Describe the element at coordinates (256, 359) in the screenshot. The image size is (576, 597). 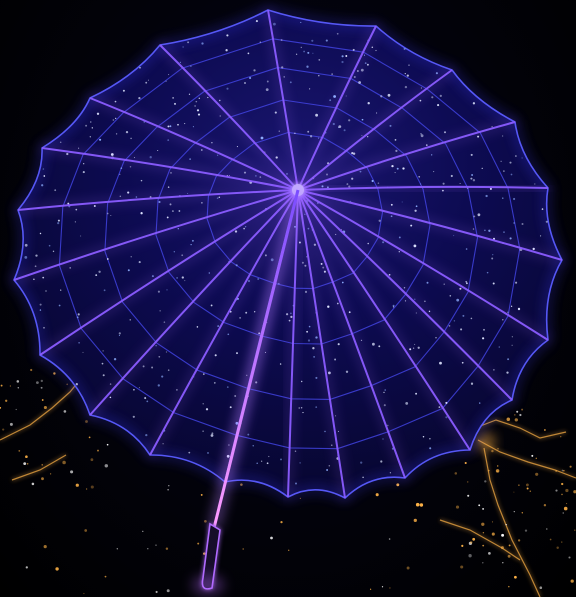
I see `umbrella-shaft` at that location.